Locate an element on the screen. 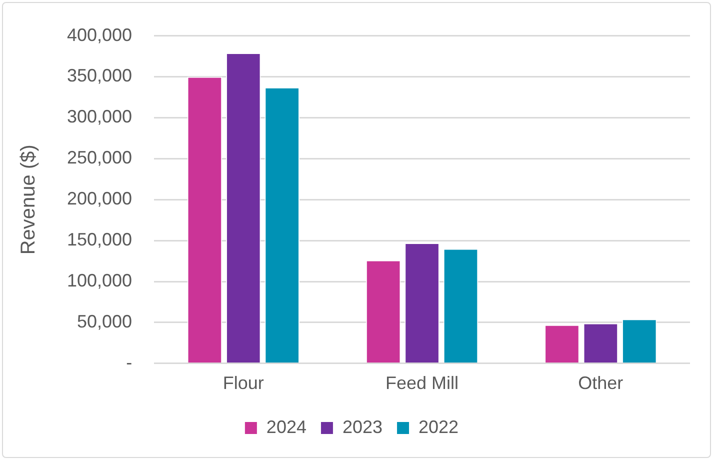 This screenshot has width=715, height=462. legend-label: 2023 is located at coordinates (362, 426).